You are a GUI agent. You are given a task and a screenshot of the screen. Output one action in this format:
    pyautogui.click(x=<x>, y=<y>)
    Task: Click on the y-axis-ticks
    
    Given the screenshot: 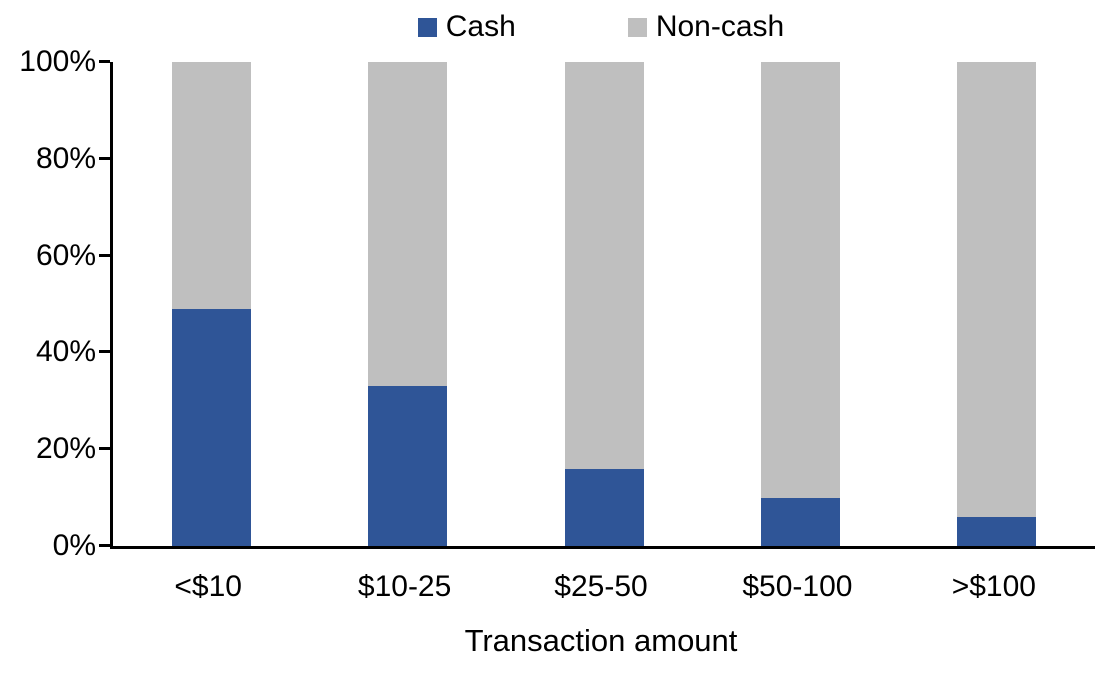 What is the action you would take?
    pyautogui.click(x=104, y=303)
    